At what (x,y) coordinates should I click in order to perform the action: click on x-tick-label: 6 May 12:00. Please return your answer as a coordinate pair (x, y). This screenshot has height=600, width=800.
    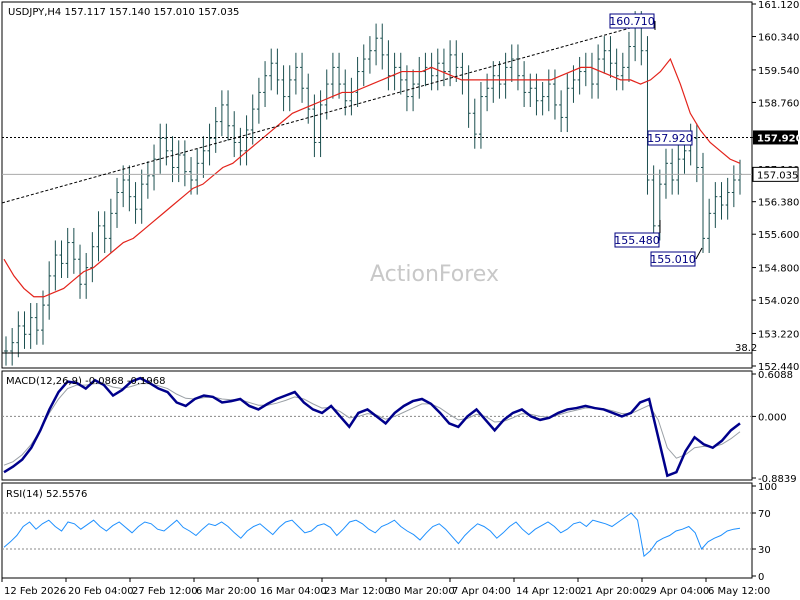
    Looking at the image, I should click on (739, 591).